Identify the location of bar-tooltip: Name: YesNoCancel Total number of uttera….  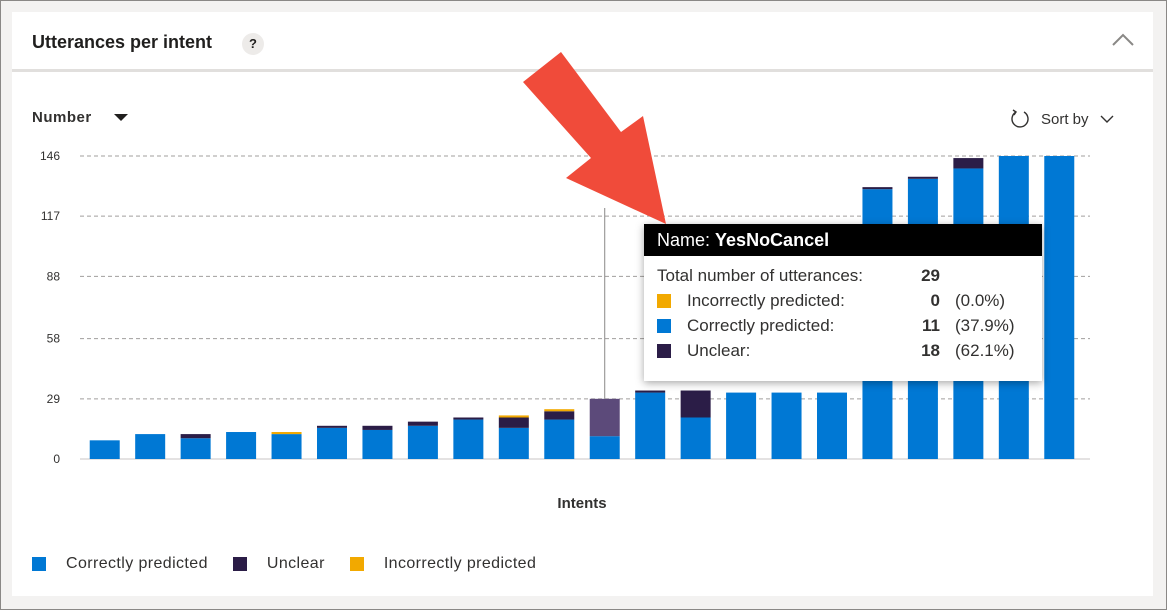
(843, 302).